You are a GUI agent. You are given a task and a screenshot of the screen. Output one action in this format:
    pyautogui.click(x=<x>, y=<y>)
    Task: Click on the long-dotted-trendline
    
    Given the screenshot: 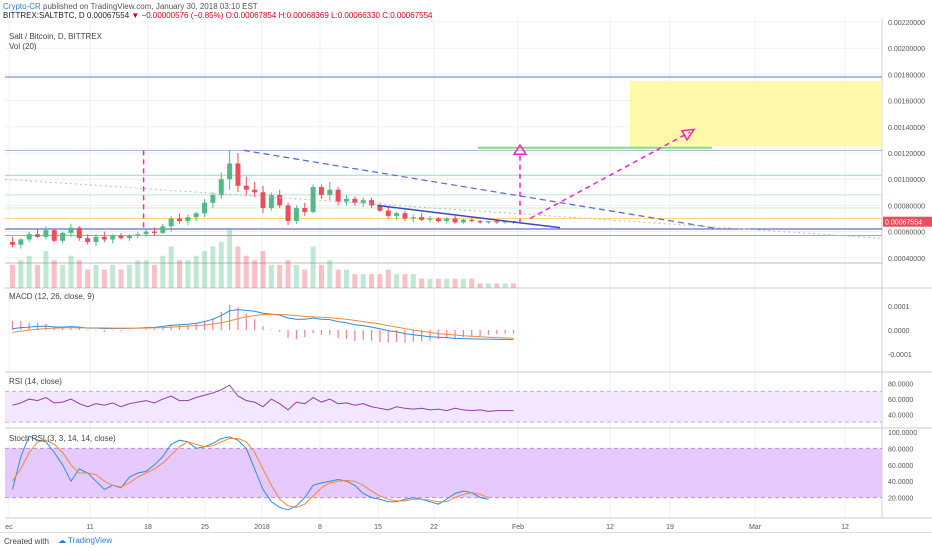 What is the action you would take?
    pyautogui.click(x=442, y=208)
    